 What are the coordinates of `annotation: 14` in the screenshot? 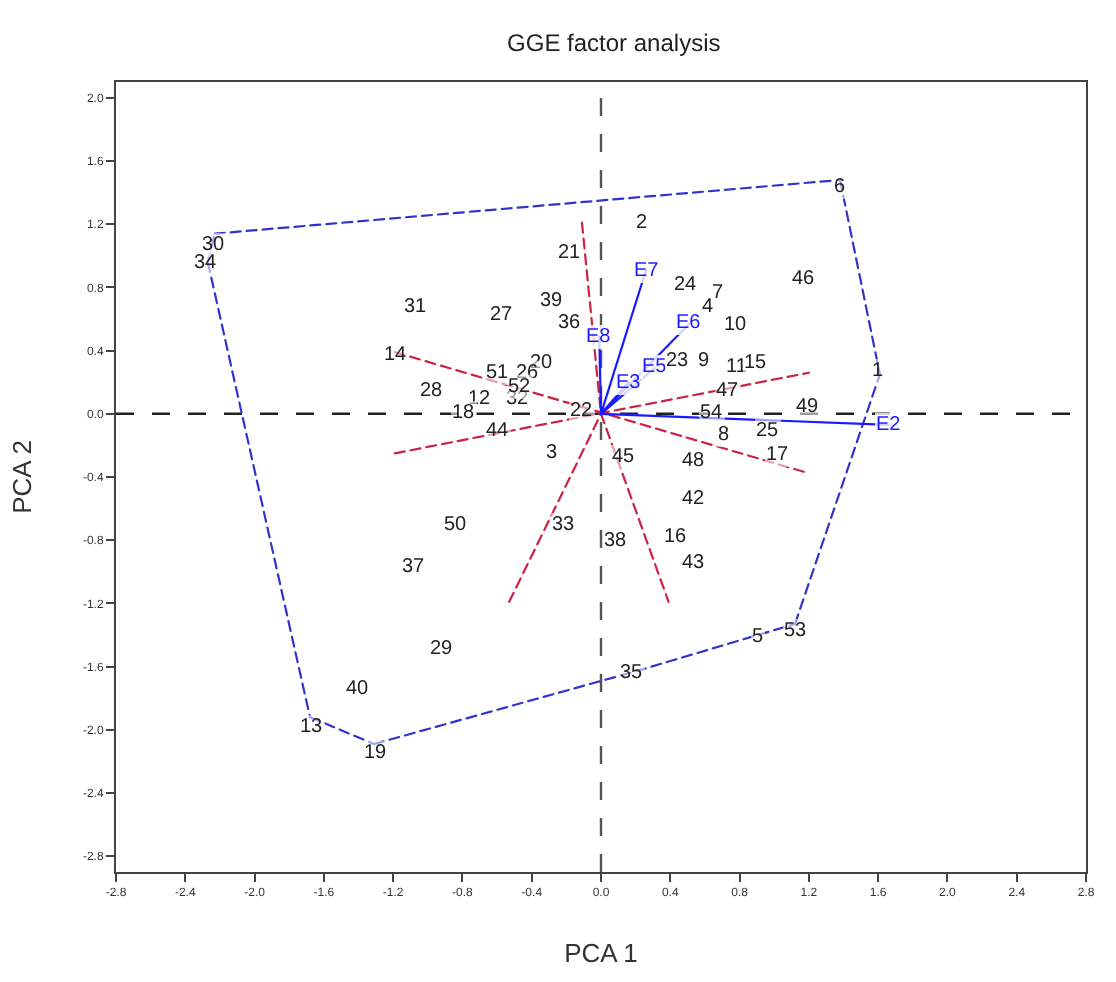 It's located at (396, 355).